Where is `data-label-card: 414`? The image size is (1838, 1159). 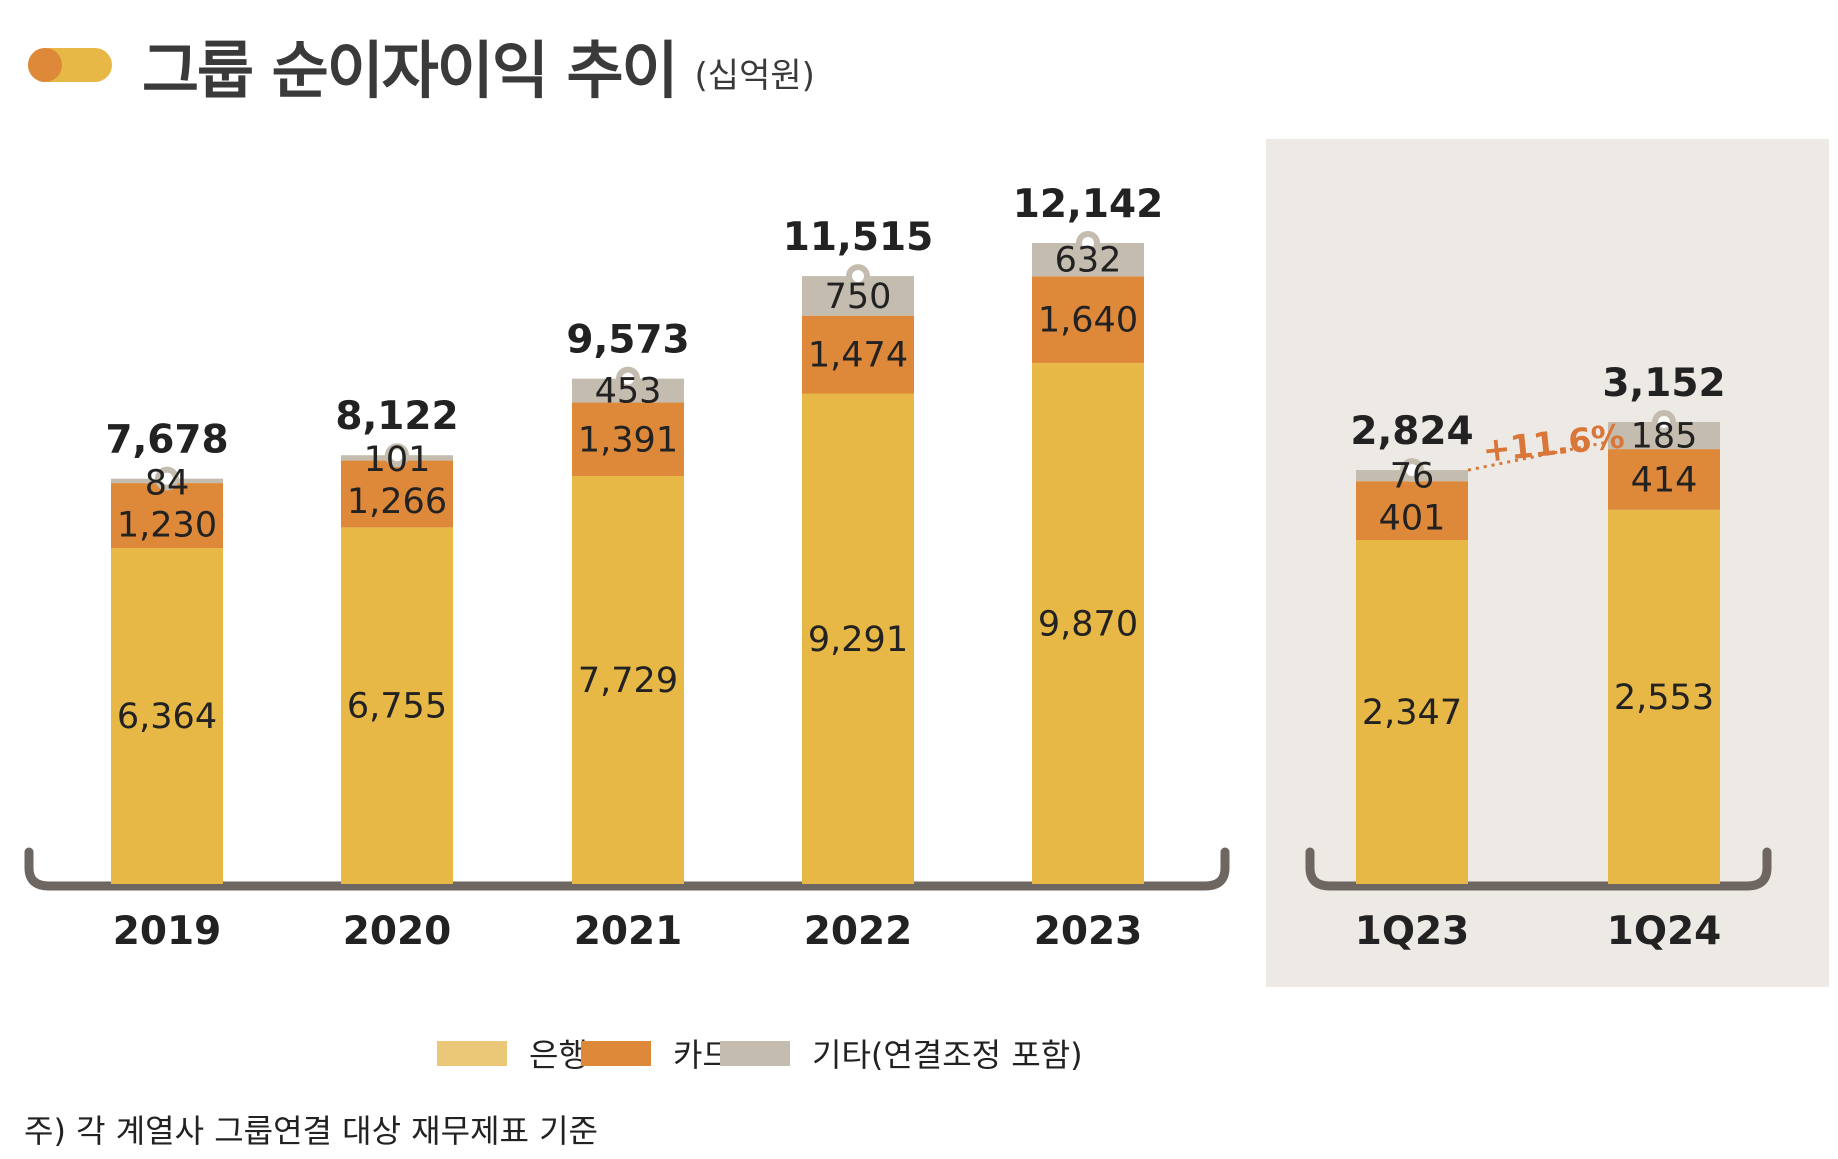 data-label-card: 414 is located at coordinates (1664, 480).